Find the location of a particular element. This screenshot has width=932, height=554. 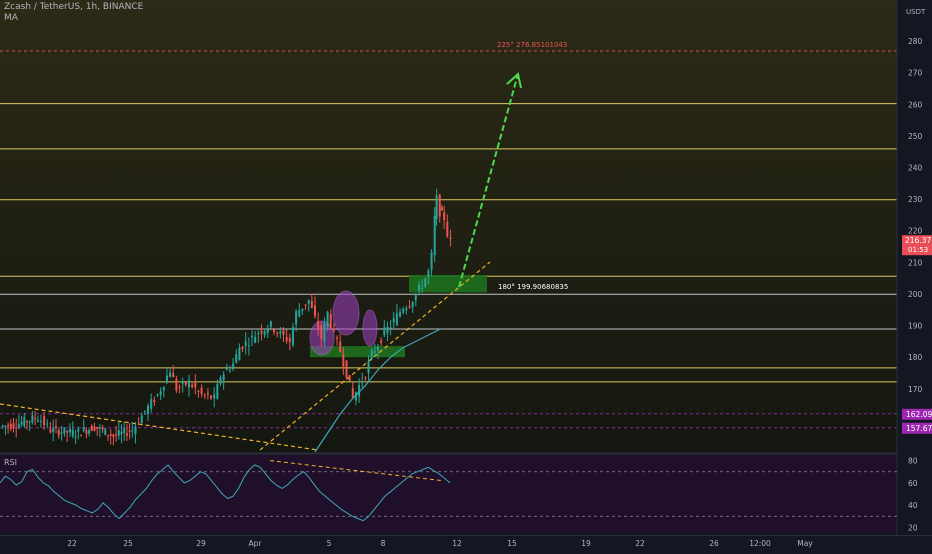

price-tick-label: 190 is located at coordinates (915, 326).